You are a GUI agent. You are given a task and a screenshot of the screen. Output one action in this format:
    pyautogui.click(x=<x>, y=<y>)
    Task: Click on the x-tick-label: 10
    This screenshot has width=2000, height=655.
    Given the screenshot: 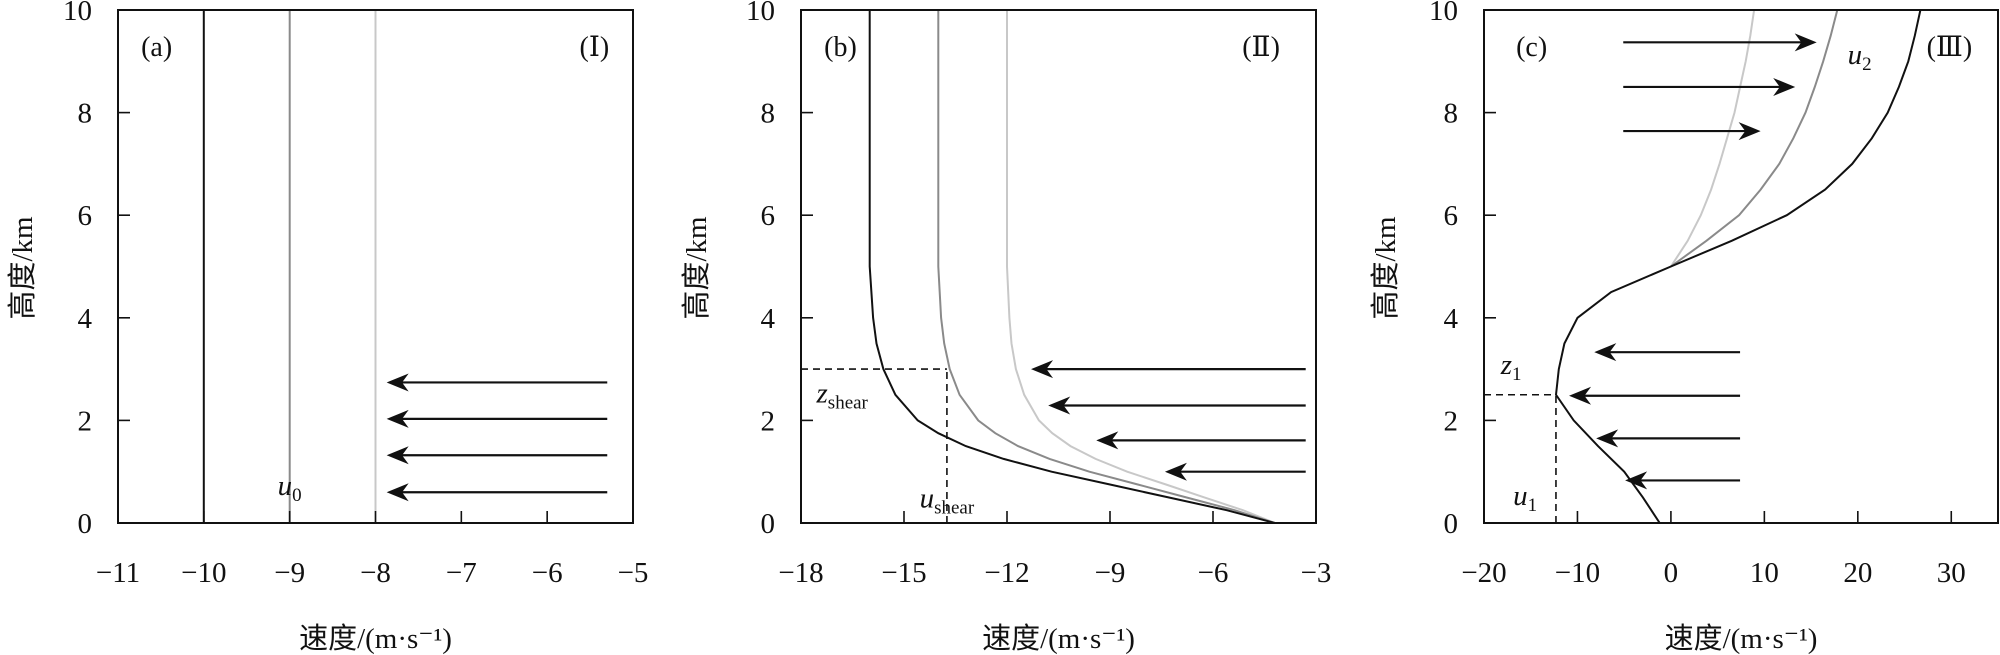 What is the action you would take?
    pyautogui.click(x=1764, y=573)
    